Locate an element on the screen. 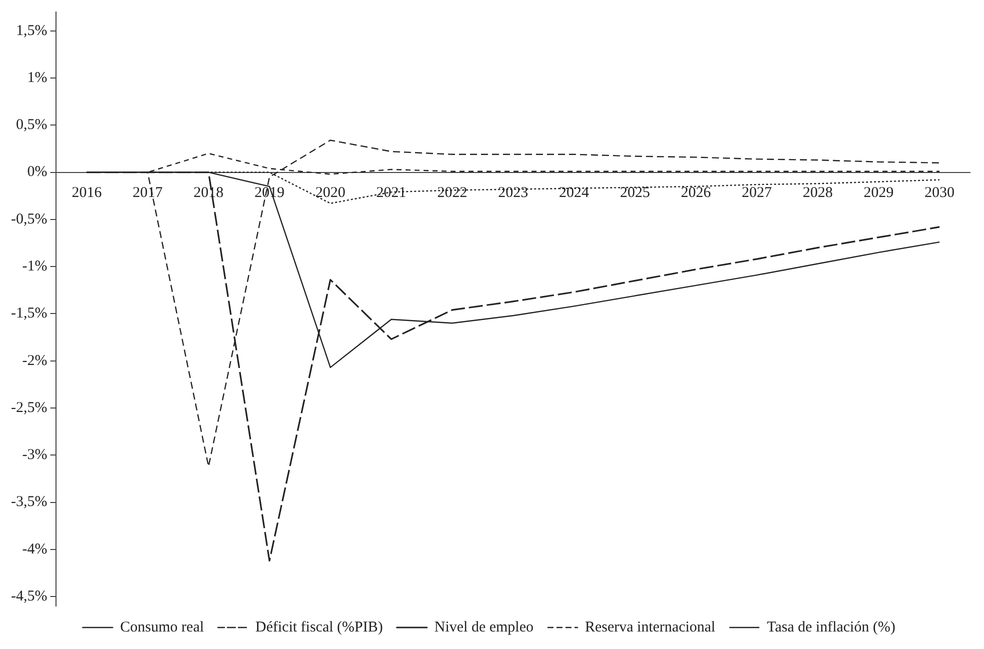  legend-label: Reserva internacional is located at coordinates (650, 627).